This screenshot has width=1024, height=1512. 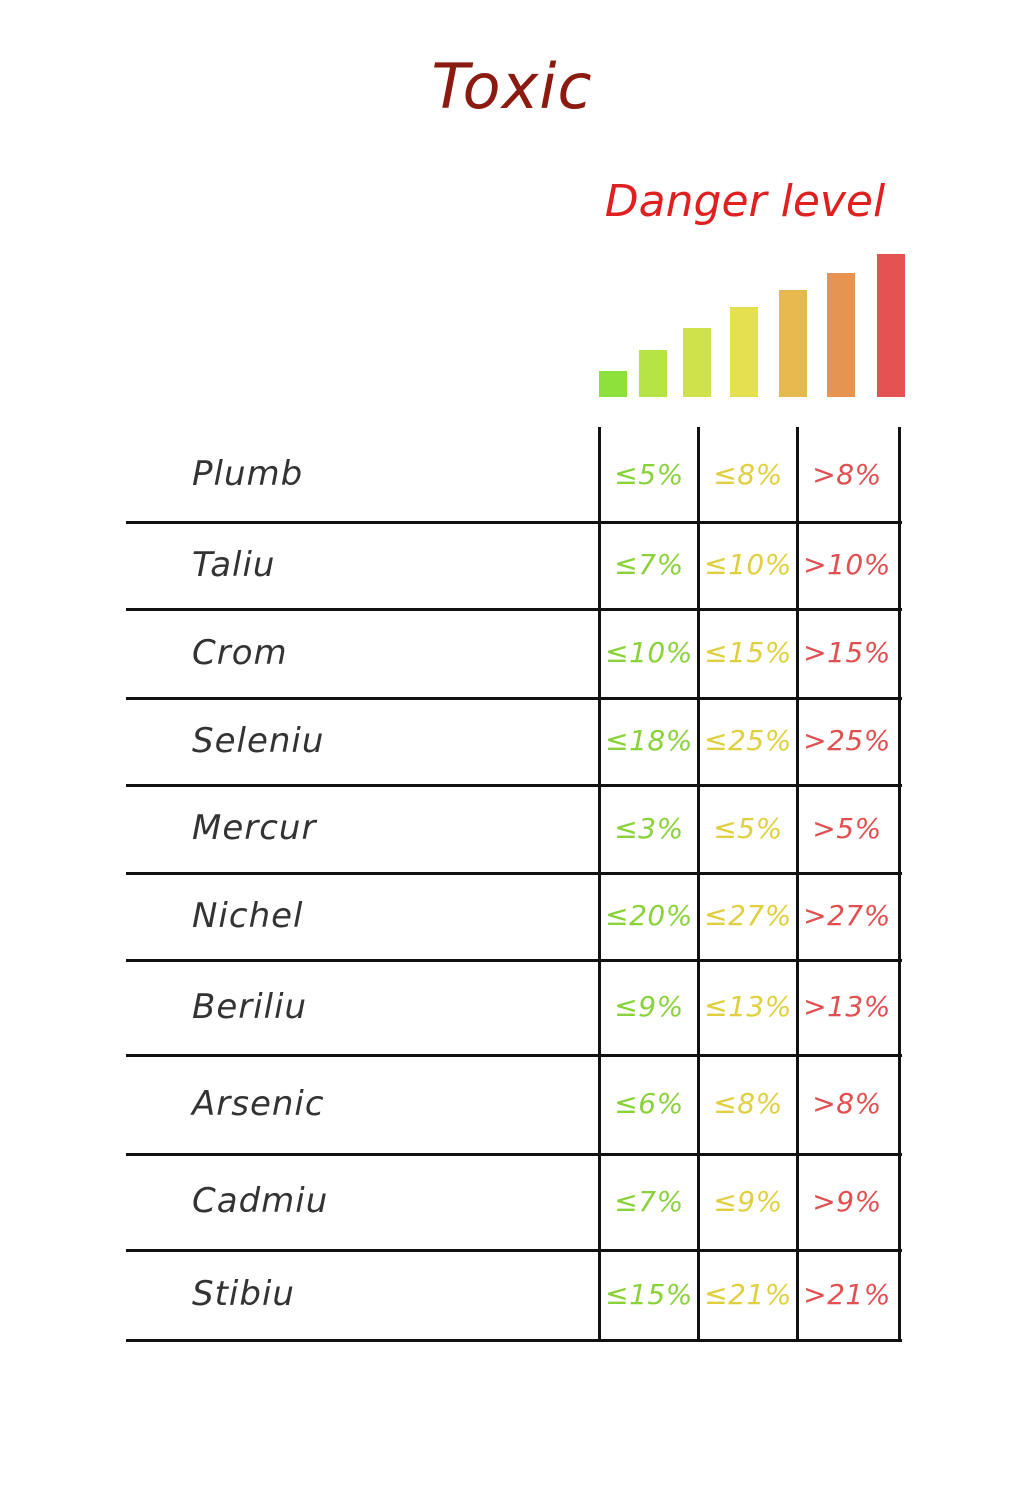 What do you see at coordinates (748, 1201) in the screenshot?
I see `threshold-medium: ≤9%` at bounding box center [748, 1201].